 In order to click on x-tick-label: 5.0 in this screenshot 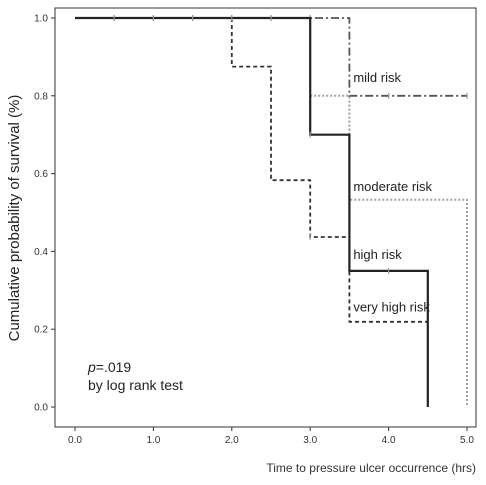, I will do `click(467, 440)`.